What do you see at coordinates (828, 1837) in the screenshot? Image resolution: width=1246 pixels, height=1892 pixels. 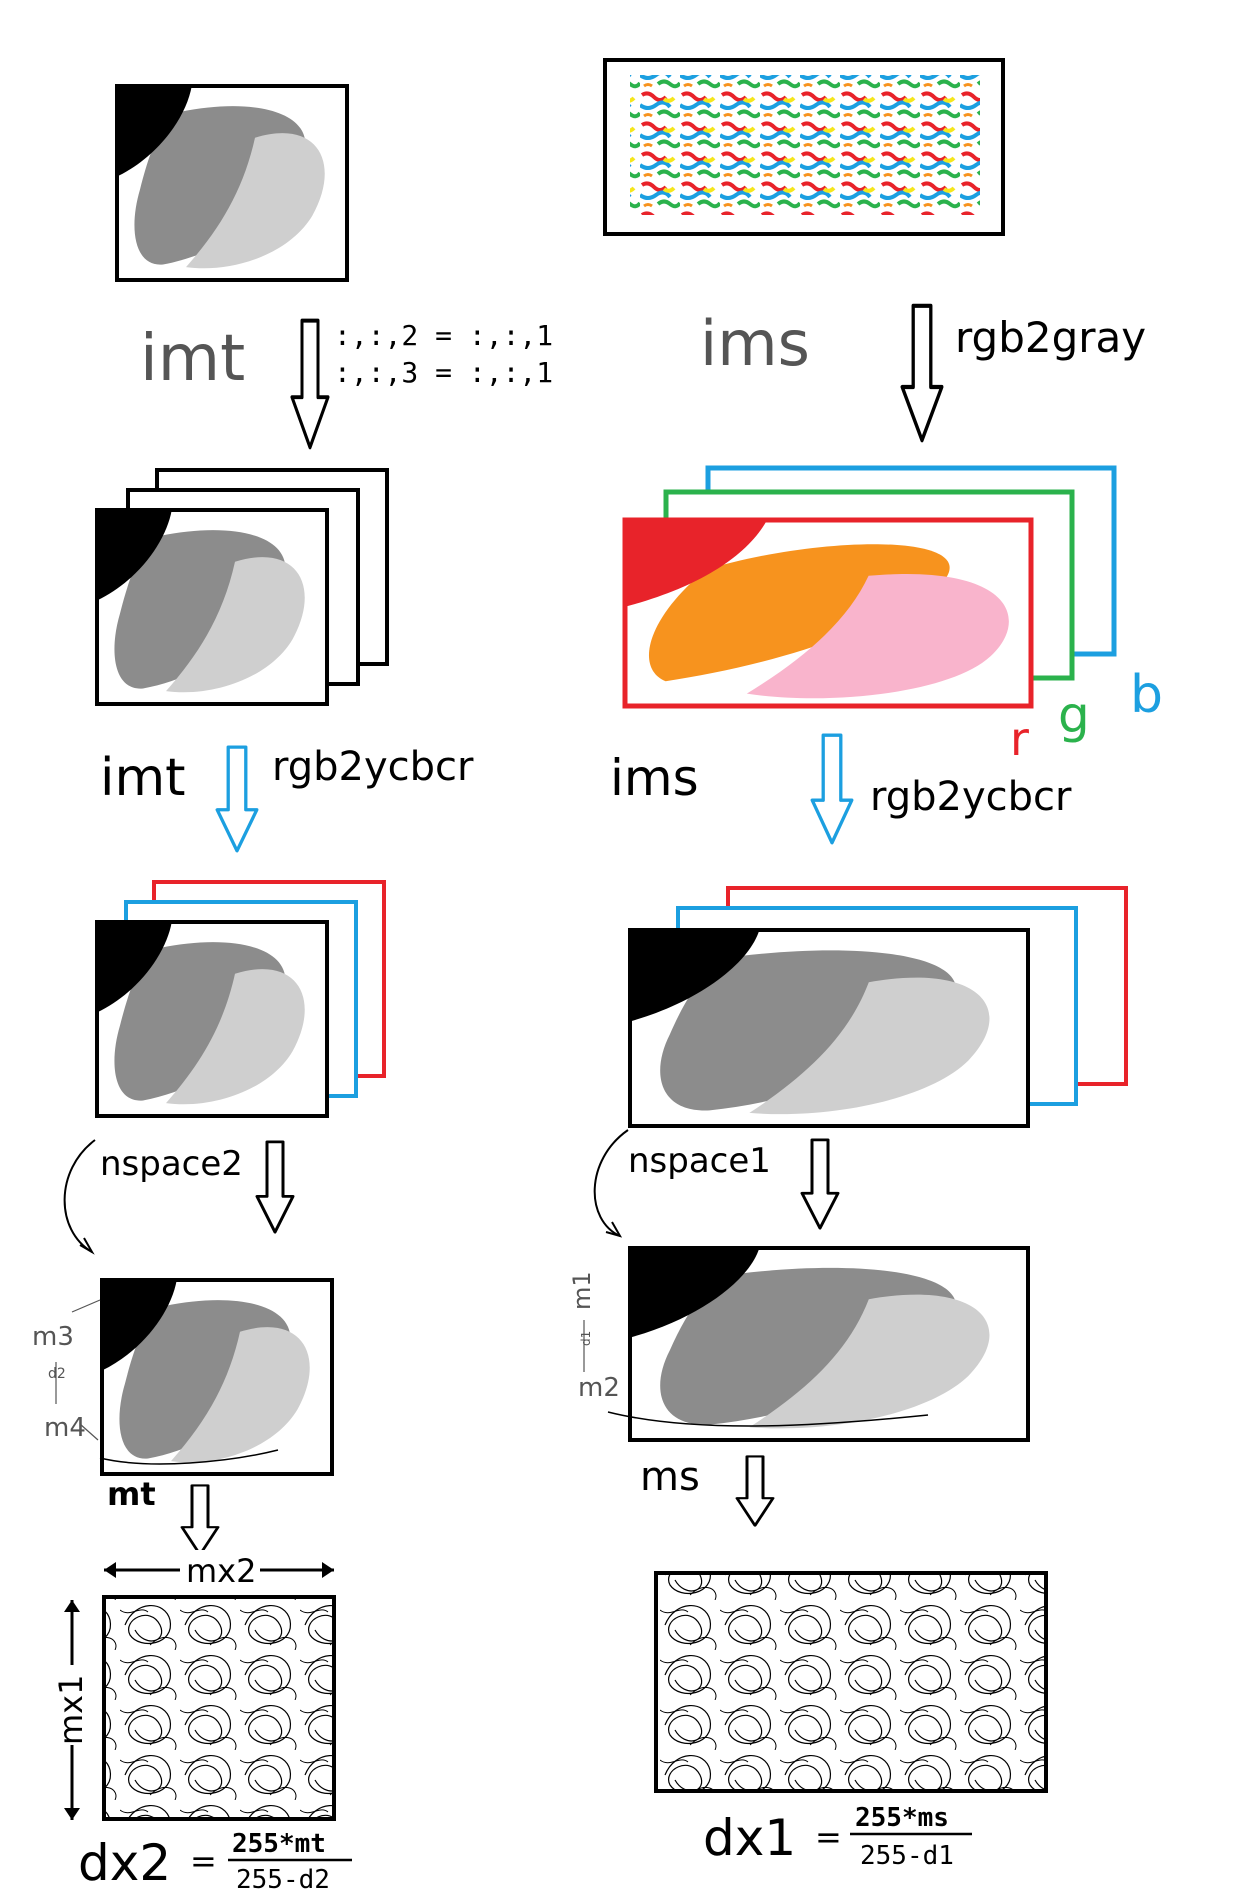 I see `equals-right: =` at bounding box center [828, 1837].